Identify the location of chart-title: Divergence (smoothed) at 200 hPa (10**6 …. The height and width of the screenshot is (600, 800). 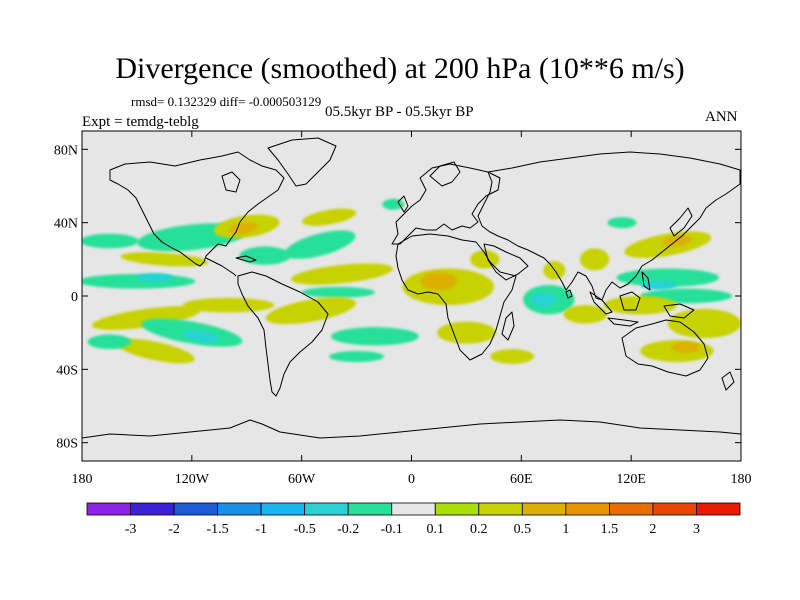
(400, 68).